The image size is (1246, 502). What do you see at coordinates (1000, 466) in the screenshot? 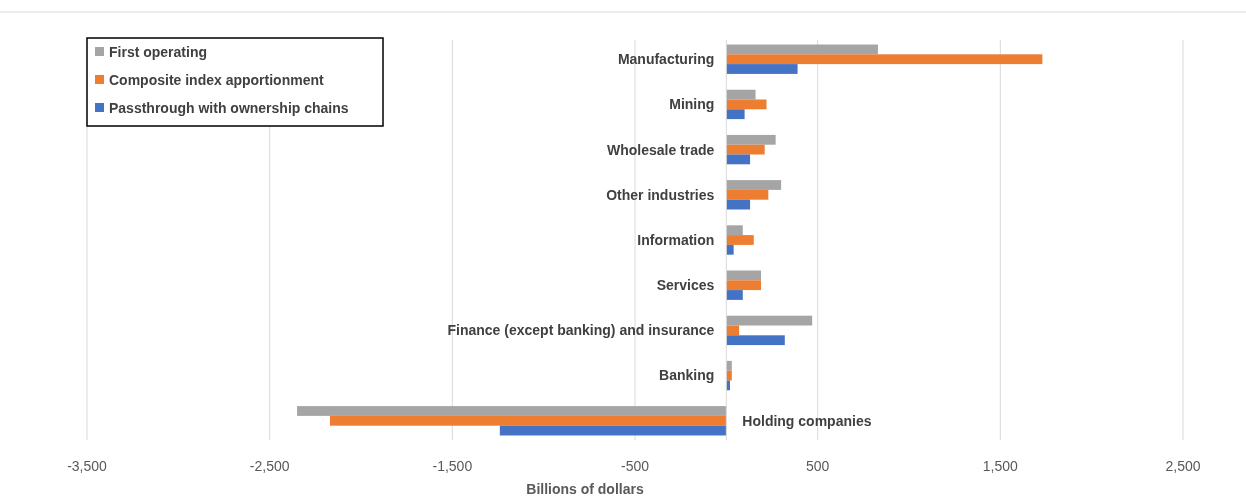
I see `x-tick-label: 1,500` at bounding box center [1000, 466].